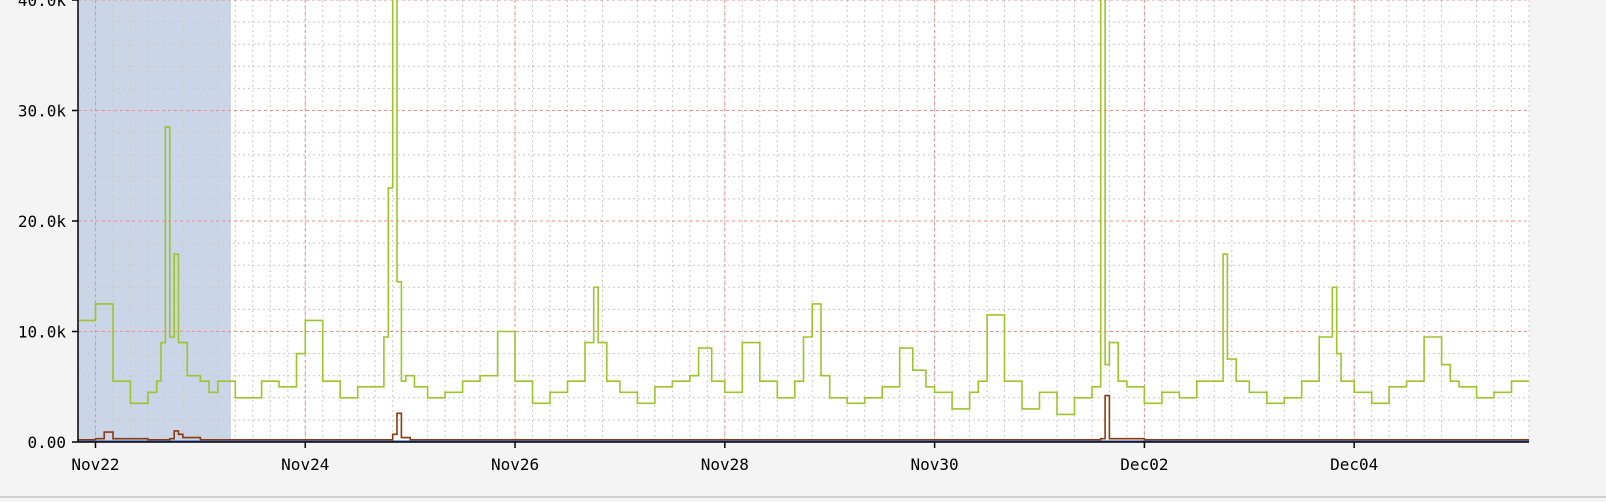 The image size is (1606, 502). What do you see at coordinates (42, 5) in the screenshot?
I see `y-tick-label: 40.0k` at bounding box center [42, 5].